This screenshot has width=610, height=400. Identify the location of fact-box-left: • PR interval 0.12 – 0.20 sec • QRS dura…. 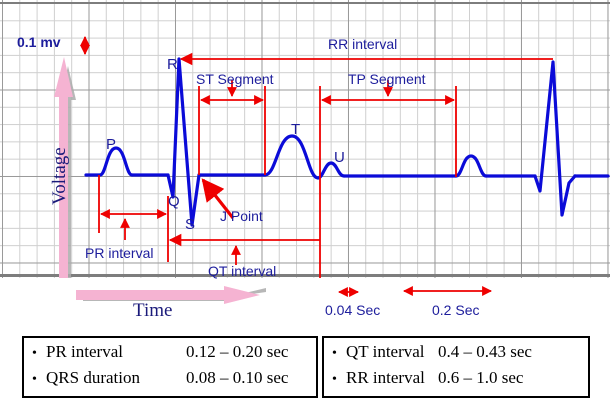
(170, 367).